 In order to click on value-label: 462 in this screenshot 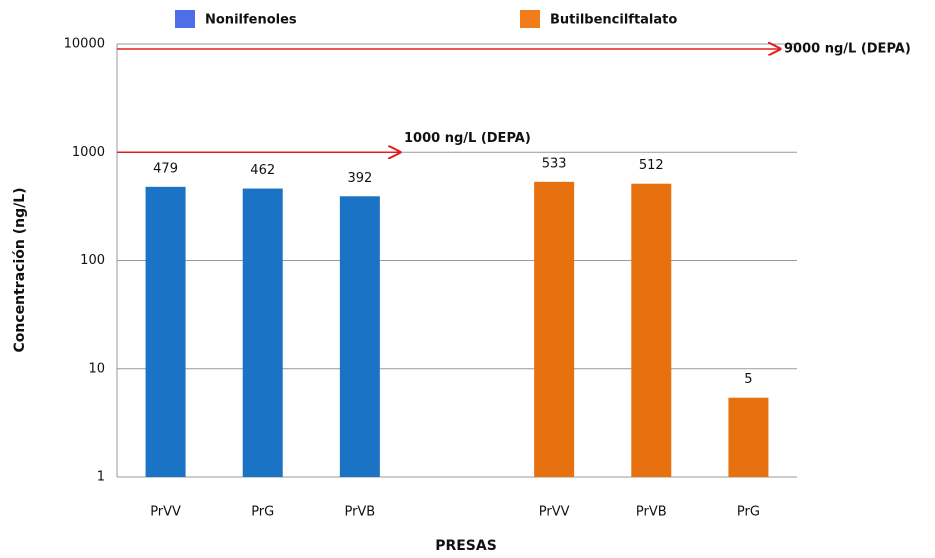, I will do `click(262, 170)`.